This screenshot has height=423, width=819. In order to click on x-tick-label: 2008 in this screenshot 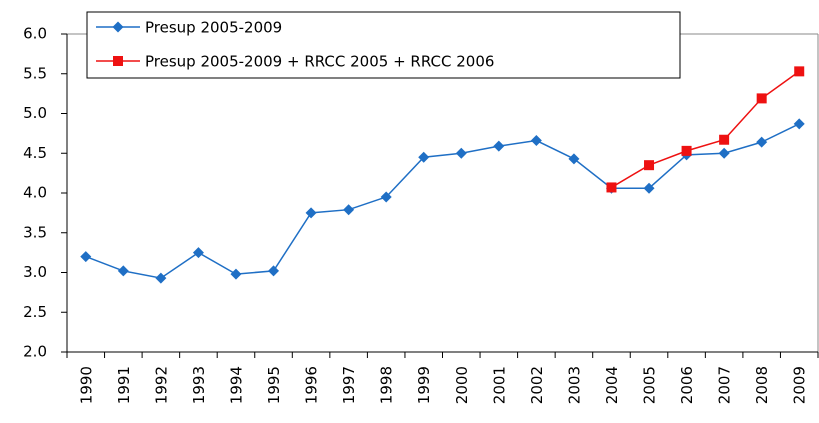, I will do `click(762, 385)`.